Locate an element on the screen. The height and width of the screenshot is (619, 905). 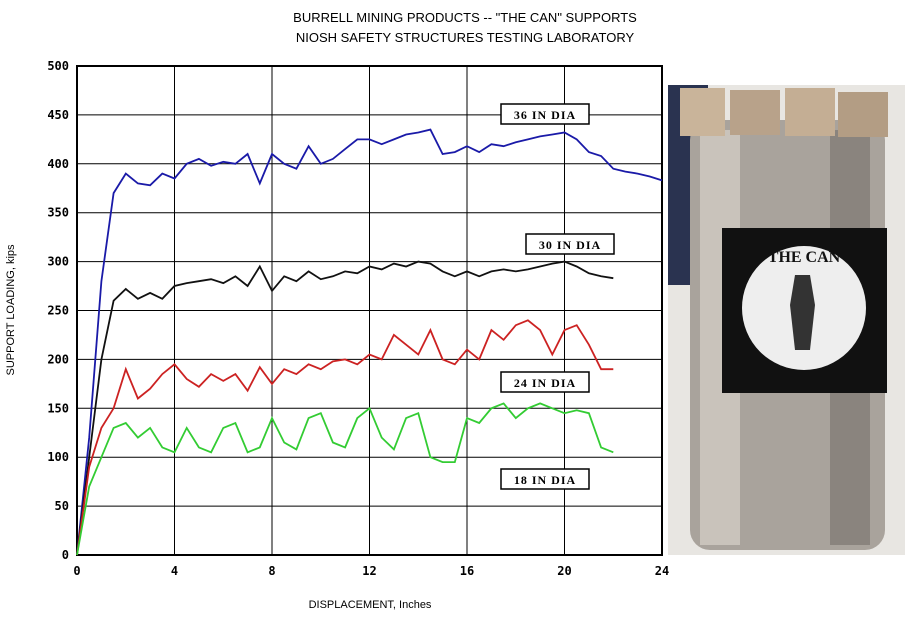
x-tick-label: 0 is located at coordinates (76, 571).